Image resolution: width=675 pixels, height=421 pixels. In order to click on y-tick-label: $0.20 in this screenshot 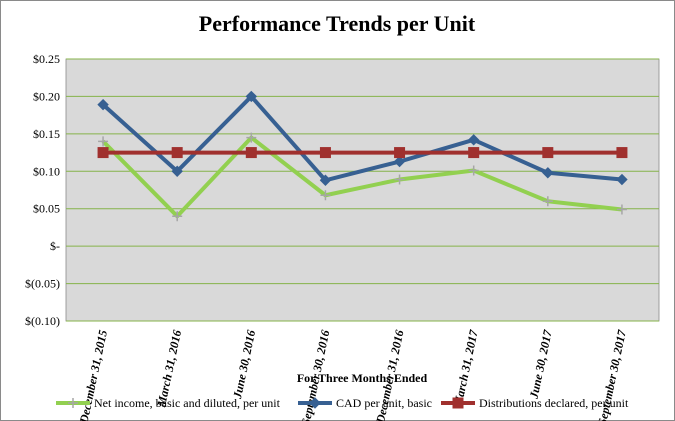, I will do `click(46, 96)`.